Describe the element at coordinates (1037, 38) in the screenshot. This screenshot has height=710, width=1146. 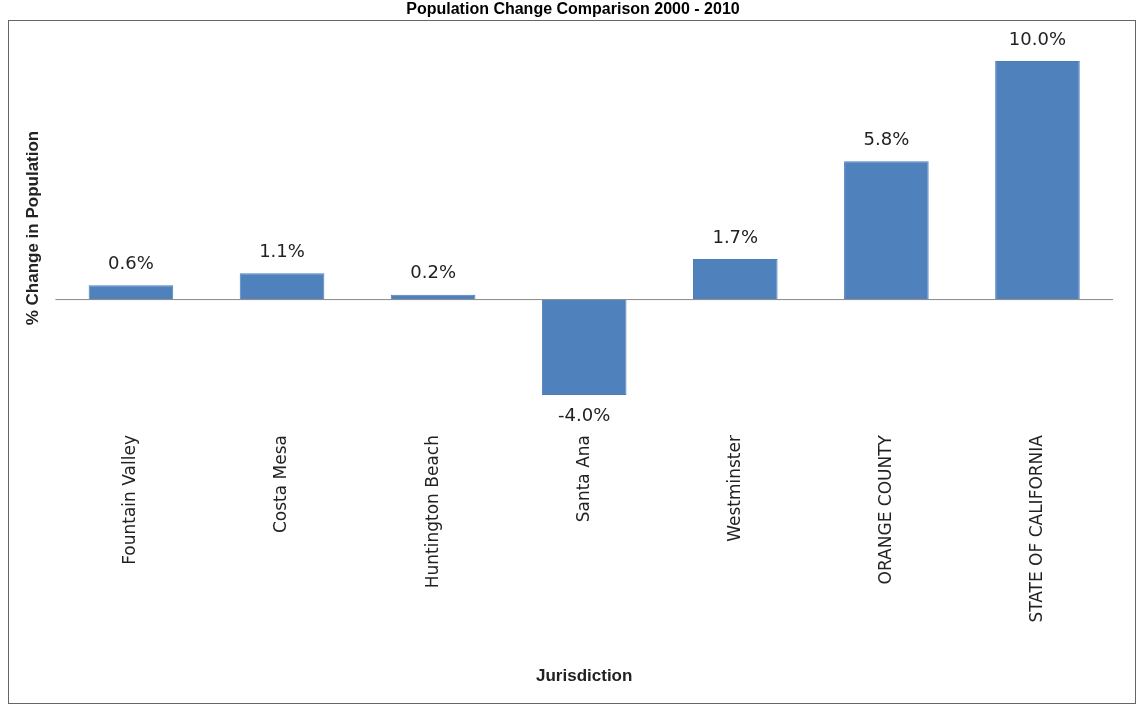
I see `data-label: 10.0%` at that location.